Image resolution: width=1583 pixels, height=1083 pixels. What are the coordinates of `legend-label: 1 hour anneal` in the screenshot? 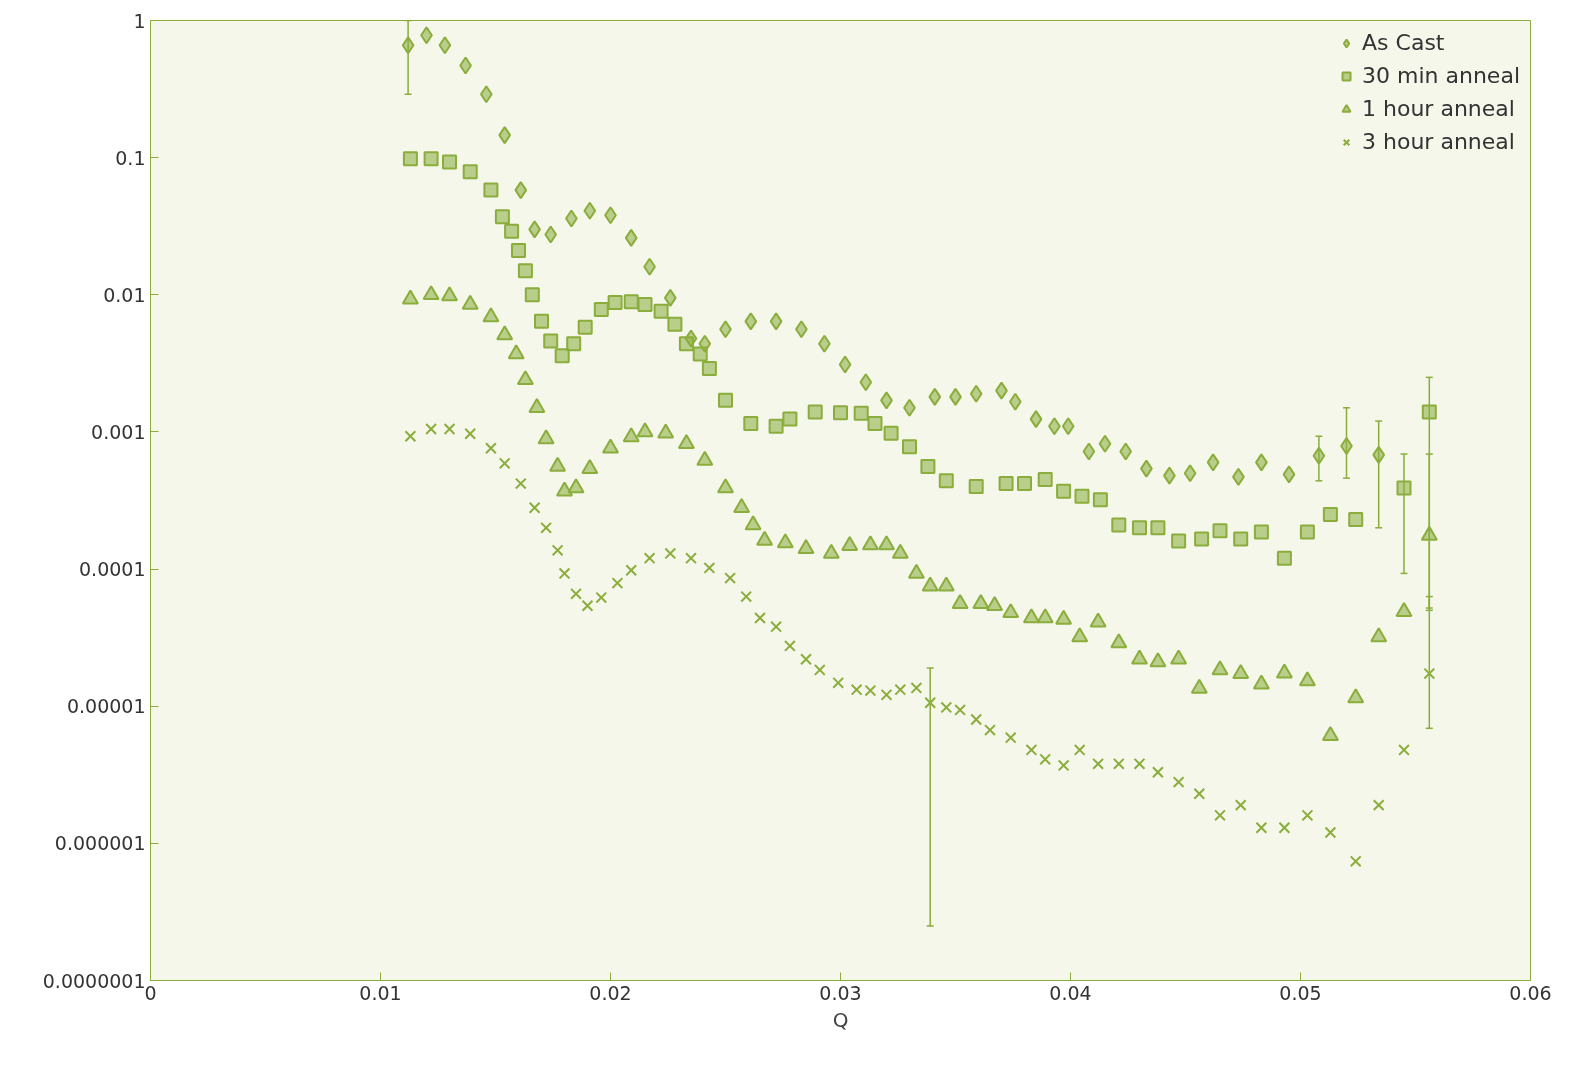 It's located at (1438, 108).